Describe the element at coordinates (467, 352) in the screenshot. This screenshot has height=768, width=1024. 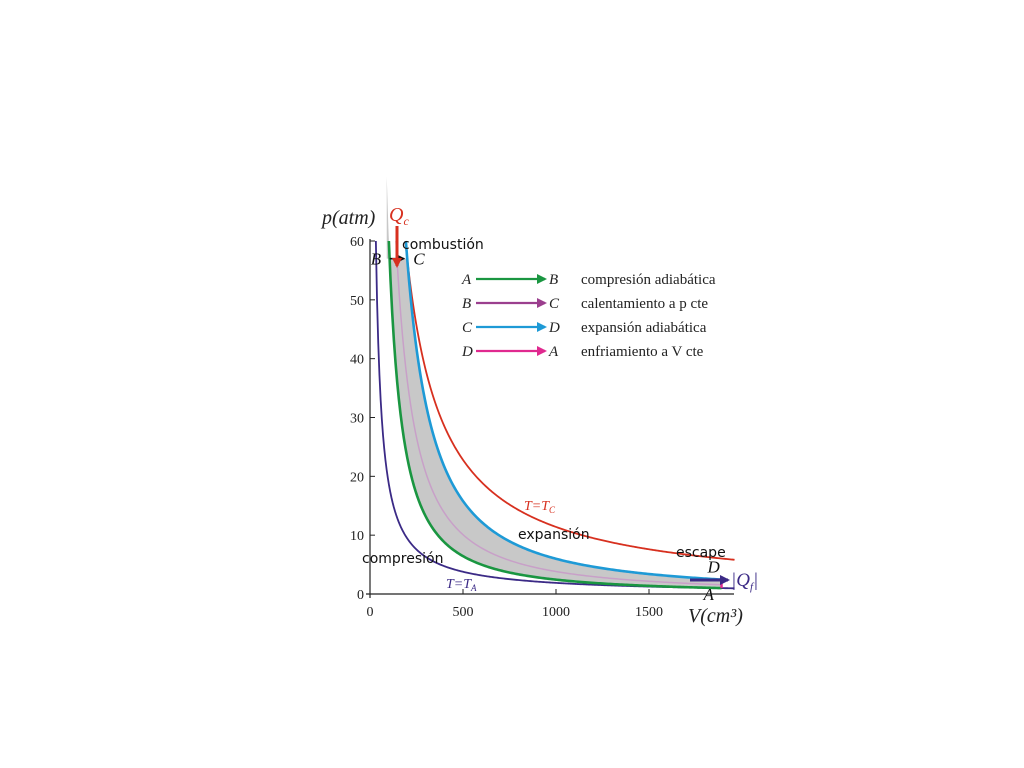
I see `legend-from-label: D` at that location.